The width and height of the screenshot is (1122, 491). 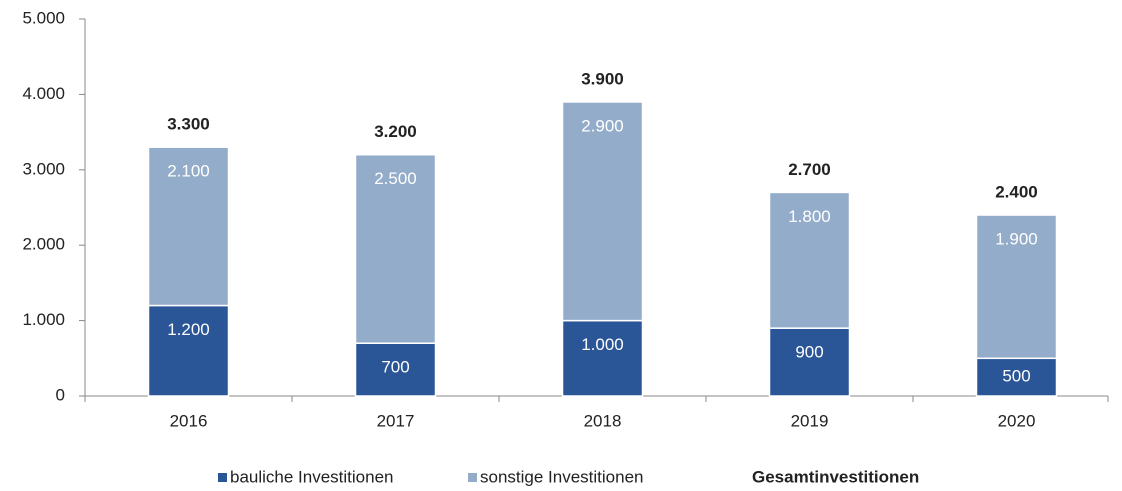 I want to click on data-label: 1.900, so click(x=1016, y=239).